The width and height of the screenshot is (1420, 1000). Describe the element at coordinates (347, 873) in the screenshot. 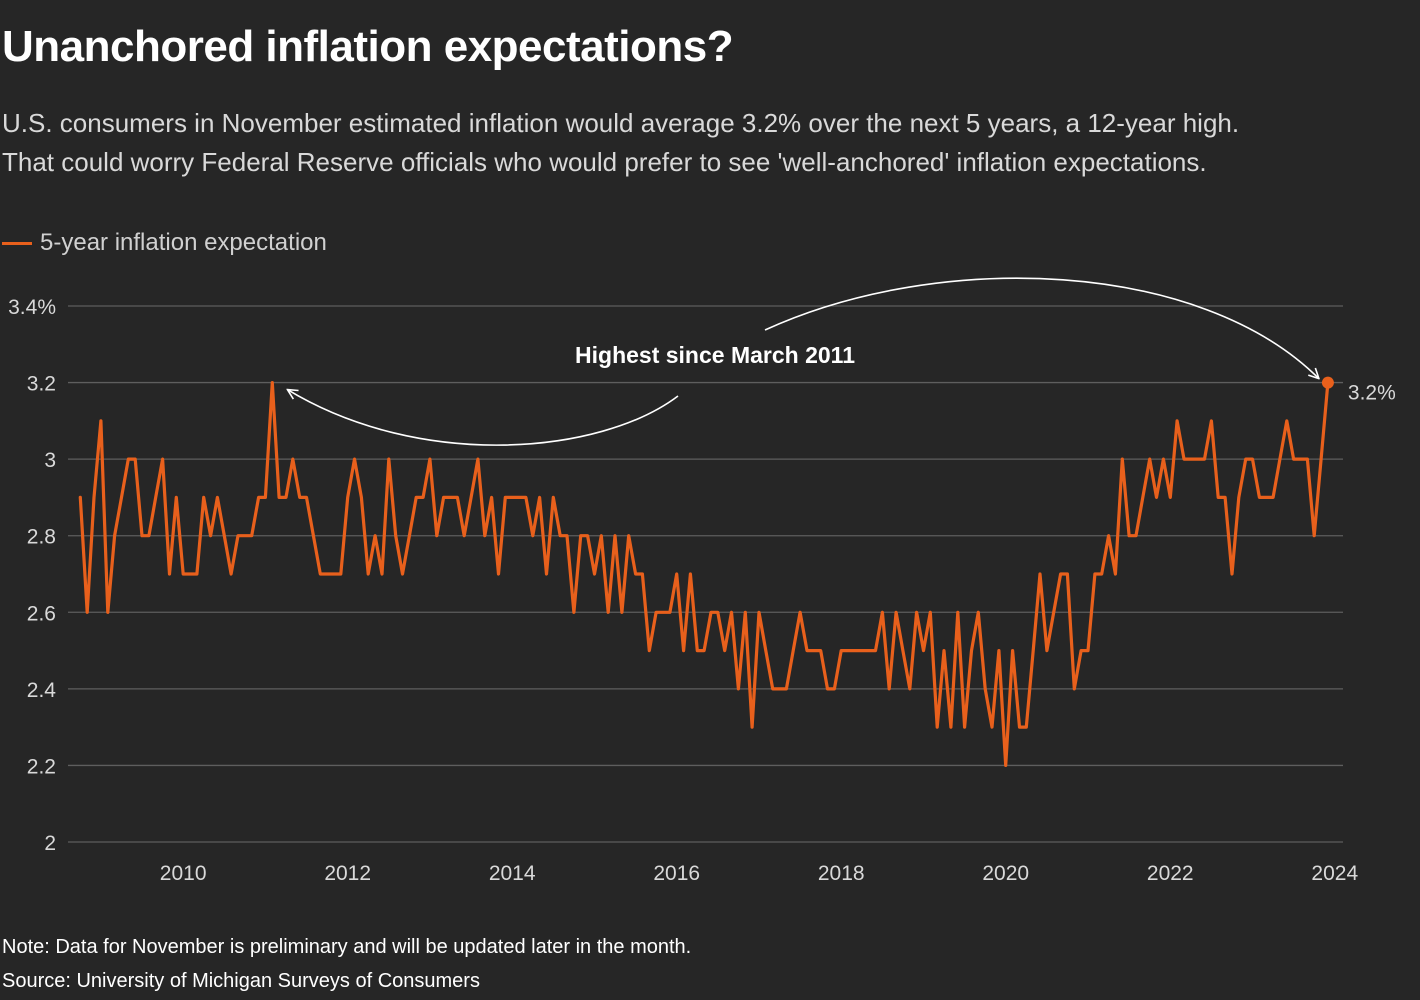

I see `x-tick-label: 2012` at that location.